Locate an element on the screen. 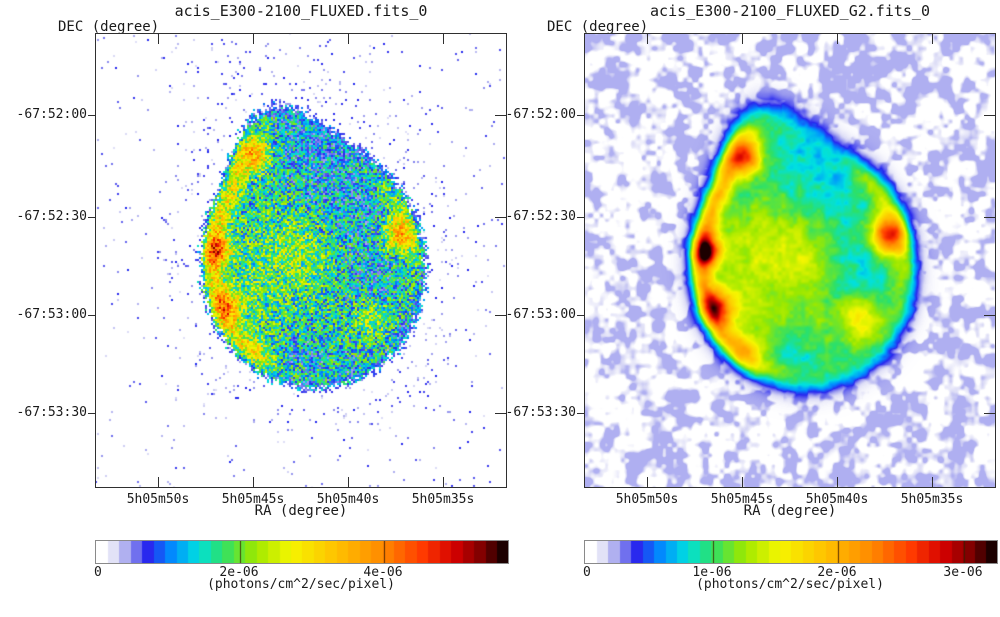  colorbar-tick-label: 1e-06 is located at coordinates (712, 572).